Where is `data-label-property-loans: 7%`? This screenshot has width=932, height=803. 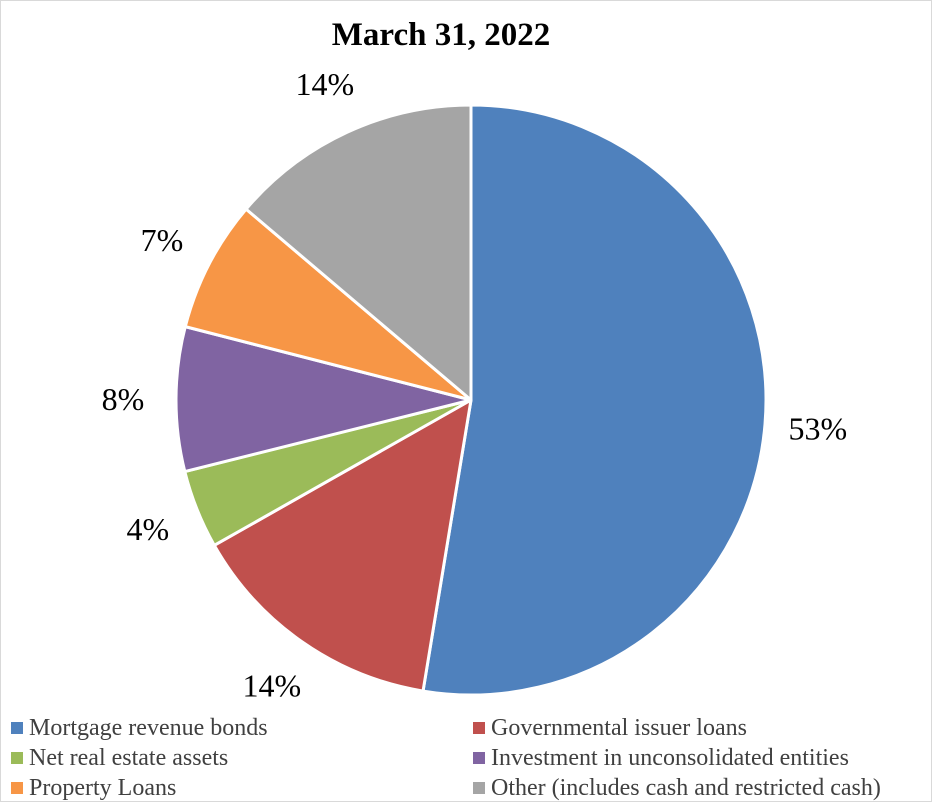 data-label-property-loans: 7% is located at coordinates (162, 240).